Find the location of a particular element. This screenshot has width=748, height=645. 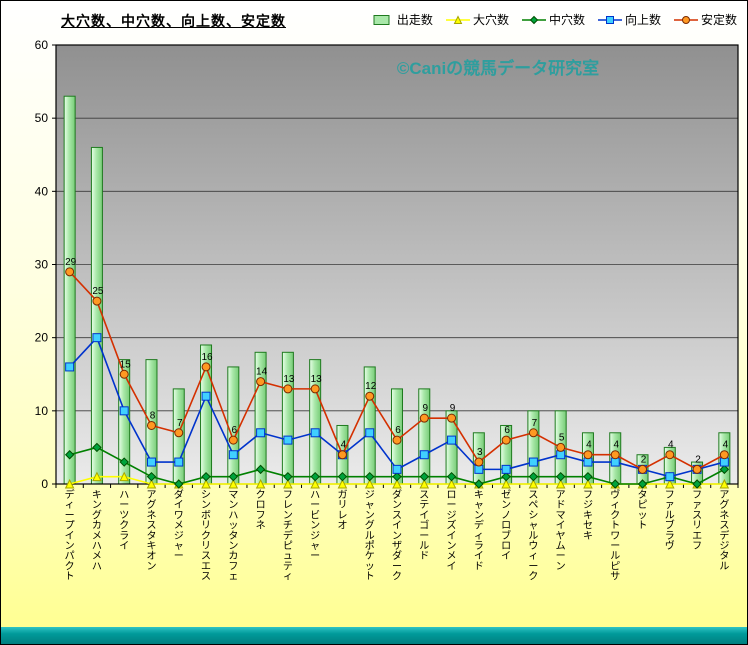

legend-label: 安定数 is located at coordinates (718, 20).